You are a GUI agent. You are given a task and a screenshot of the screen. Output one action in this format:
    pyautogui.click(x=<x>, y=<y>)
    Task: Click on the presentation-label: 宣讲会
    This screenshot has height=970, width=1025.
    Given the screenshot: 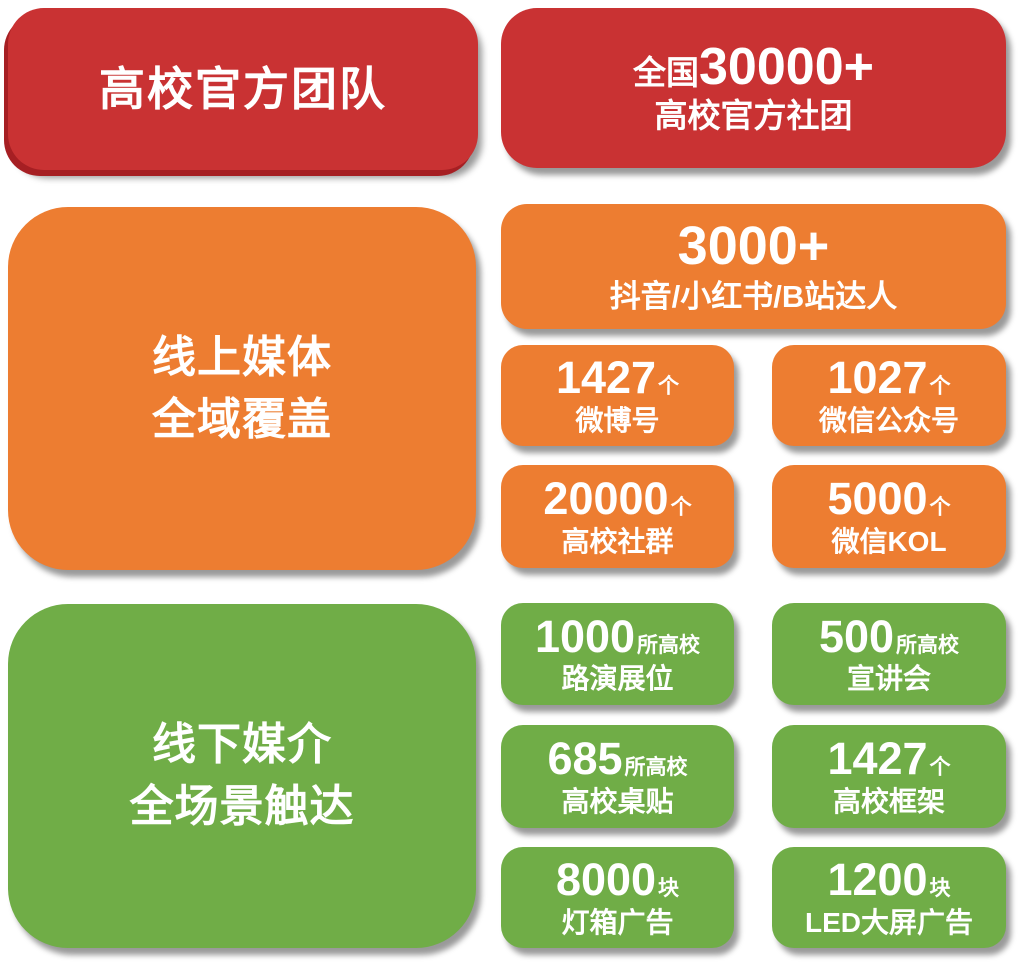 What is the action you would take?
    pyautogui.click(x=888, y=679)
    